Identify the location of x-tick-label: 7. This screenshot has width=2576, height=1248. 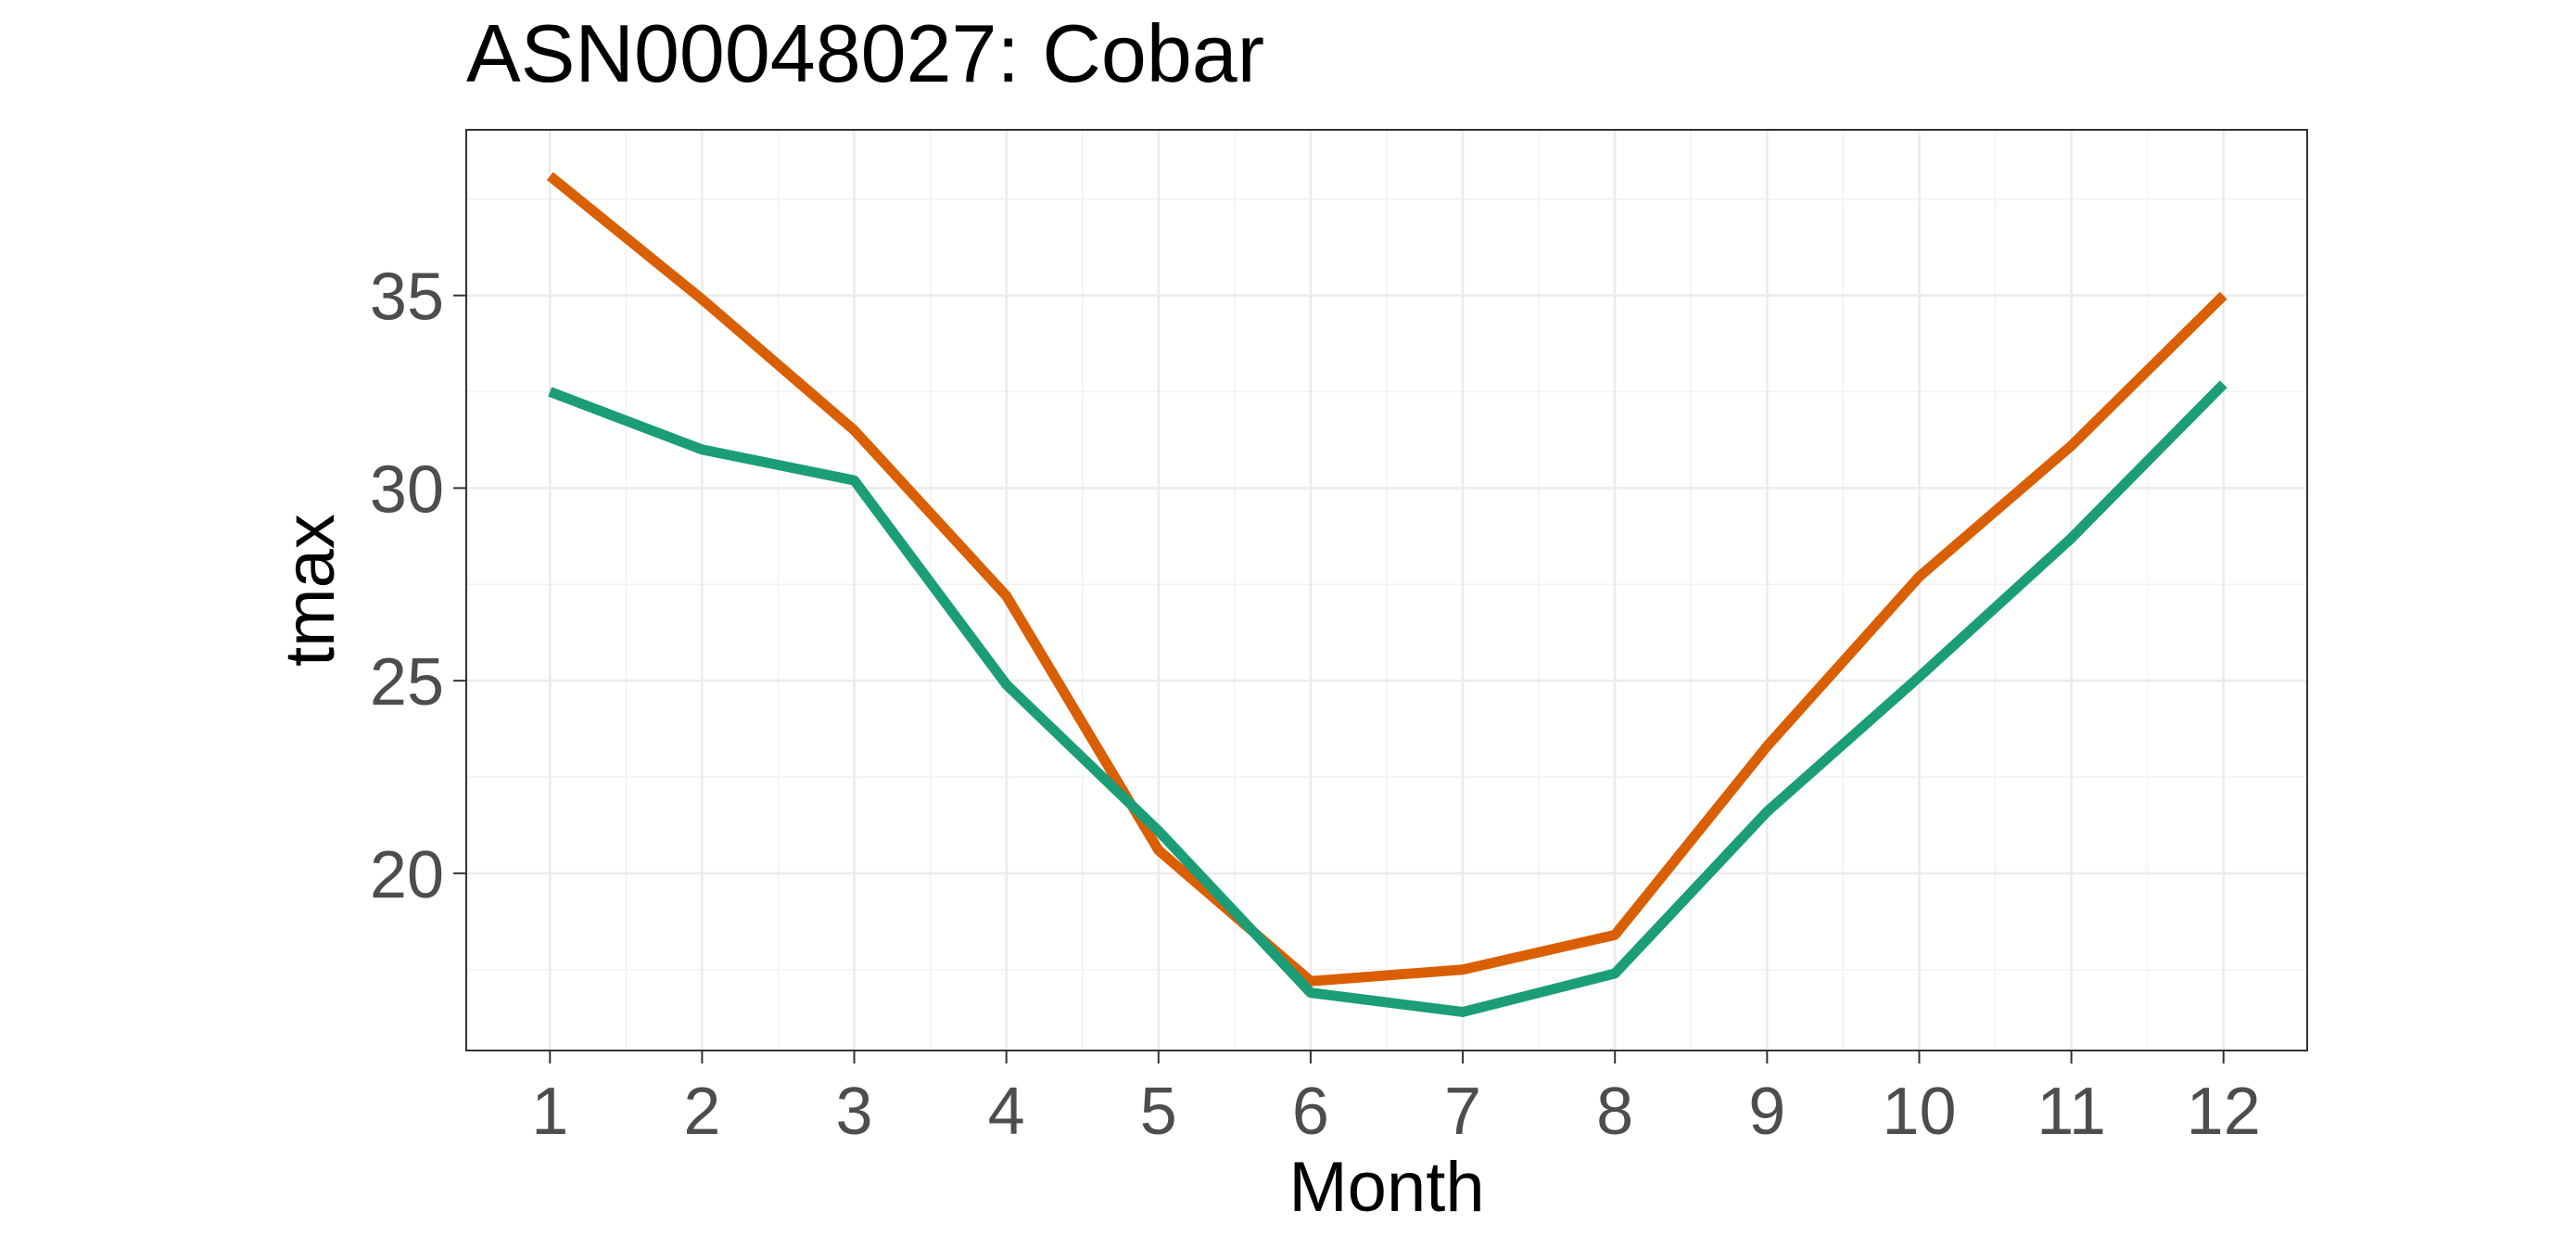
(1462, 1112).